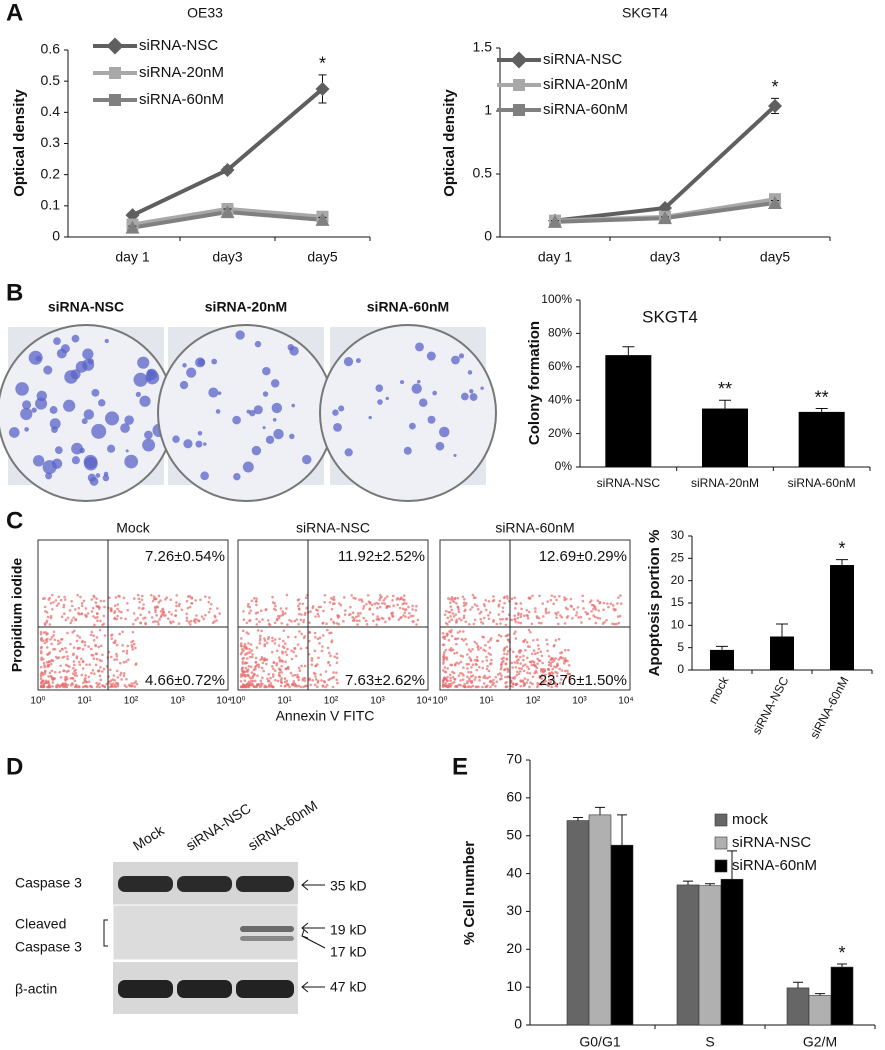  I want to click on annotation: *, so click(322, 64).